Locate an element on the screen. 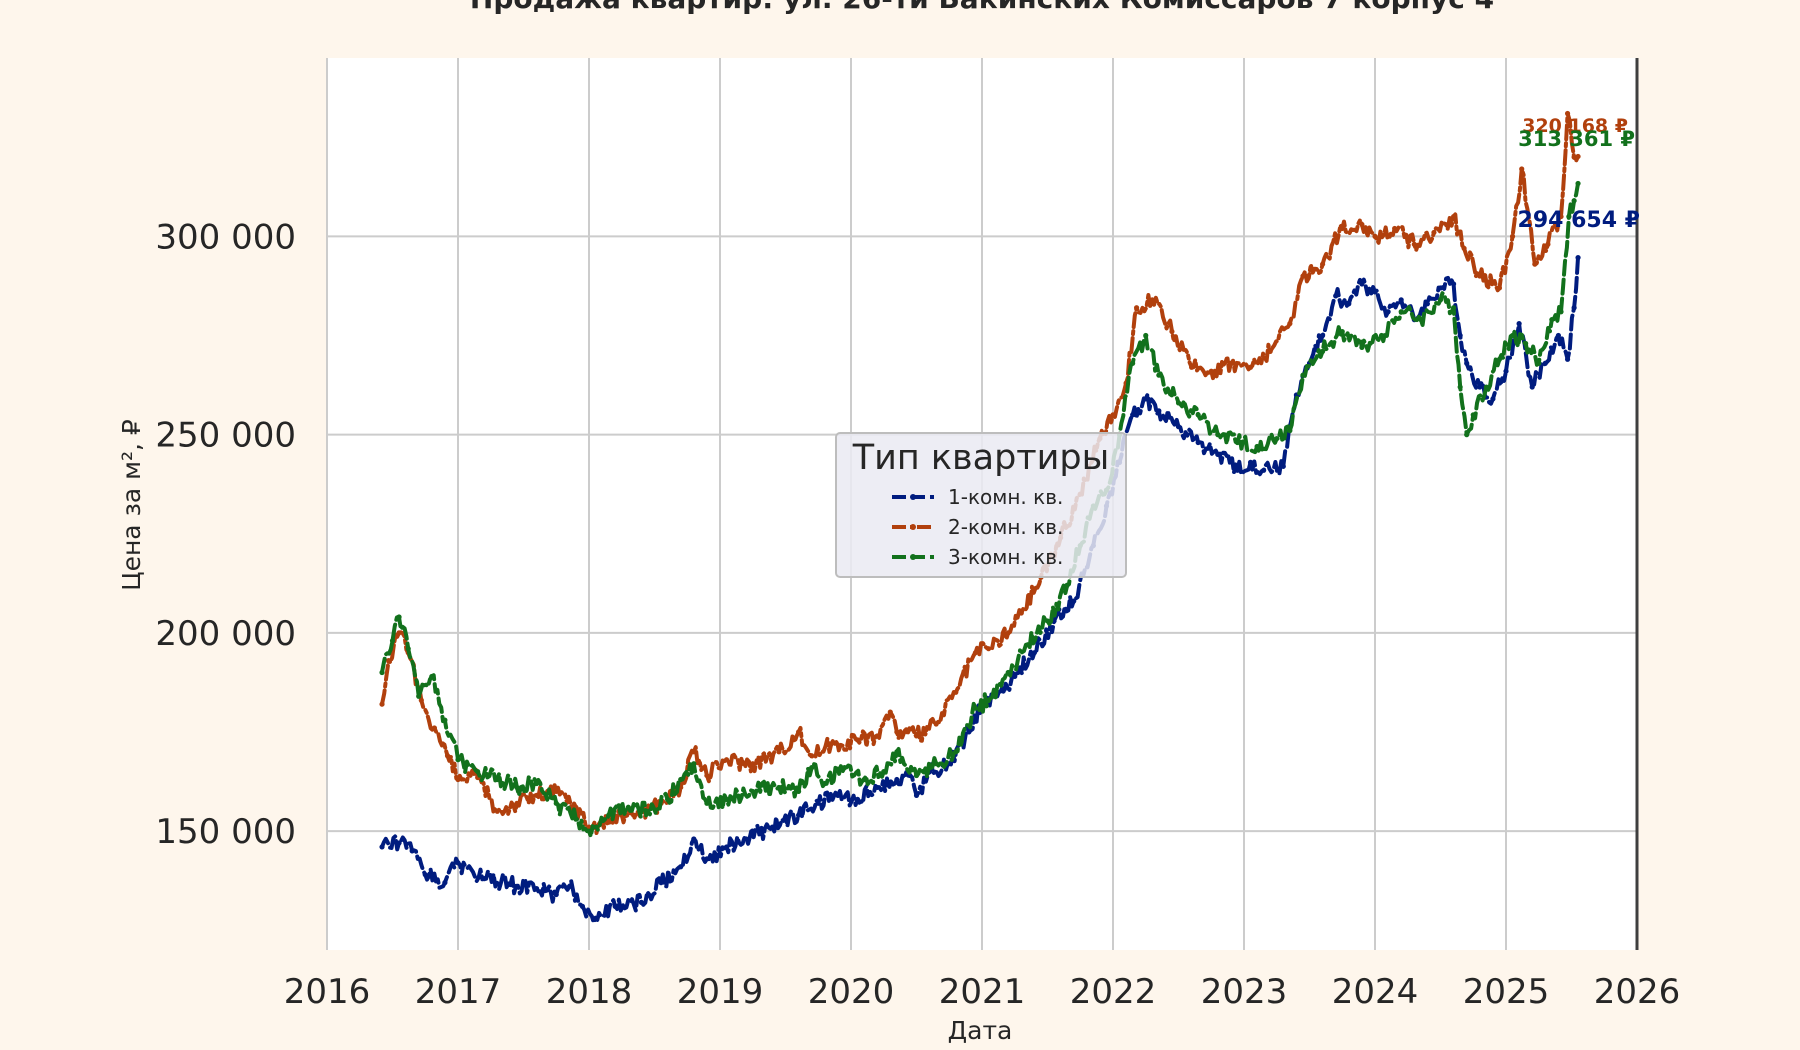 The height and width of the screenshot is (1050, 1800). y-tick-label: 250 000 is located at coordinates (225, 436).